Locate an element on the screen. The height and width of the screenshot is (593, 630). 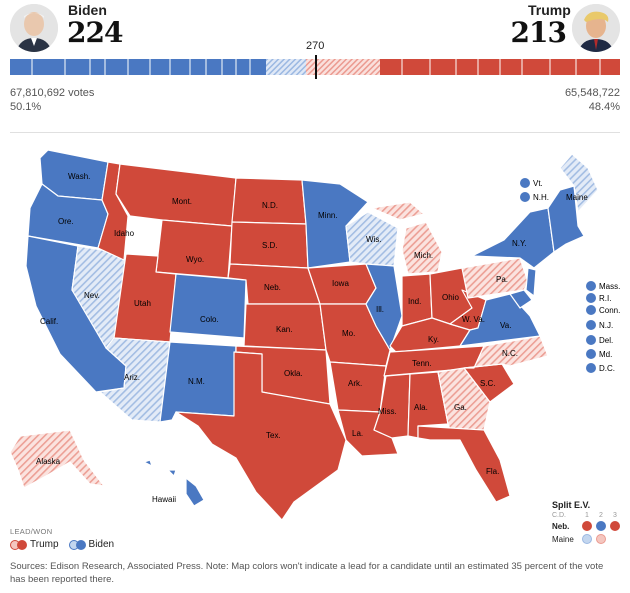
label-sc: S.C. is located at coordinates (488, 383).